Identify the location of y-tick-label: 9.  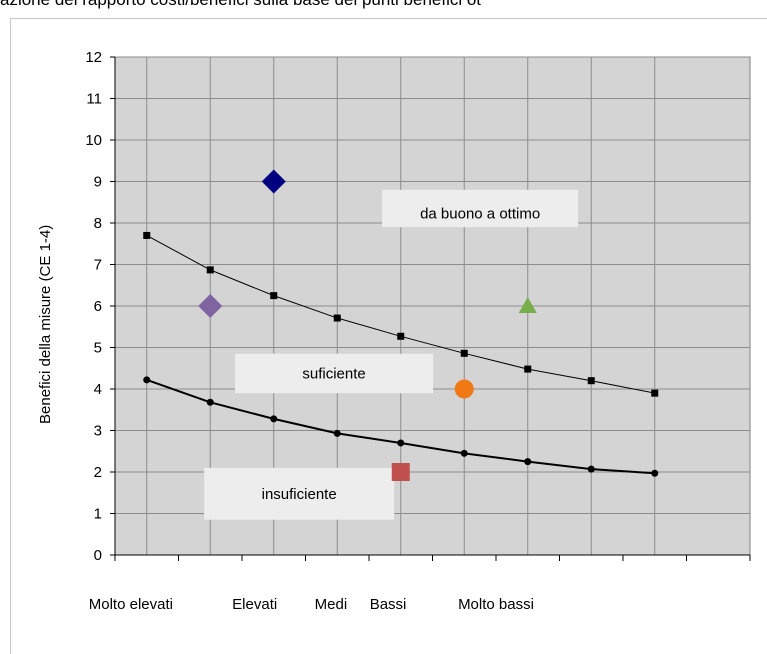
(98, 182).